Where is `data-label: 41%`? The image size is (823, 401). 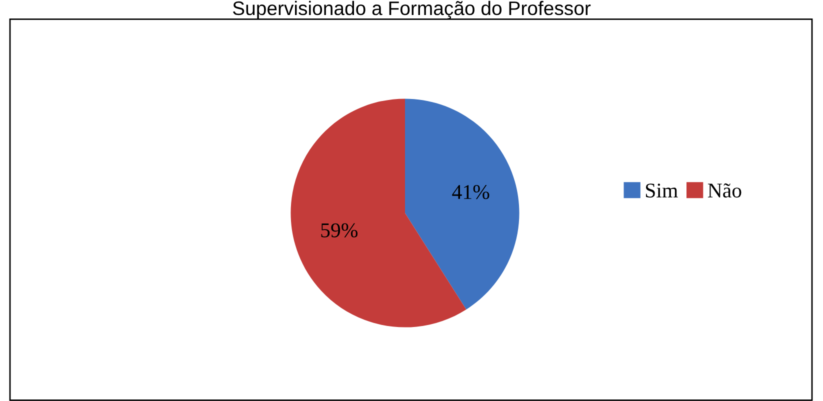
data-label: 41% is located at coordinates (471, 192).